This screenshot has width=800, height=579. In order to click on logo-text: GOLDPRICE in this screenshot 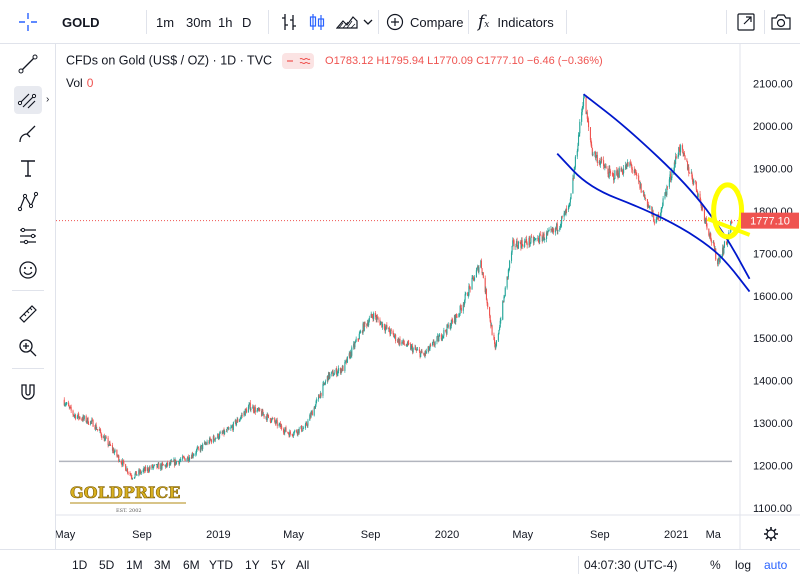, I will do `click(125, 492)`.